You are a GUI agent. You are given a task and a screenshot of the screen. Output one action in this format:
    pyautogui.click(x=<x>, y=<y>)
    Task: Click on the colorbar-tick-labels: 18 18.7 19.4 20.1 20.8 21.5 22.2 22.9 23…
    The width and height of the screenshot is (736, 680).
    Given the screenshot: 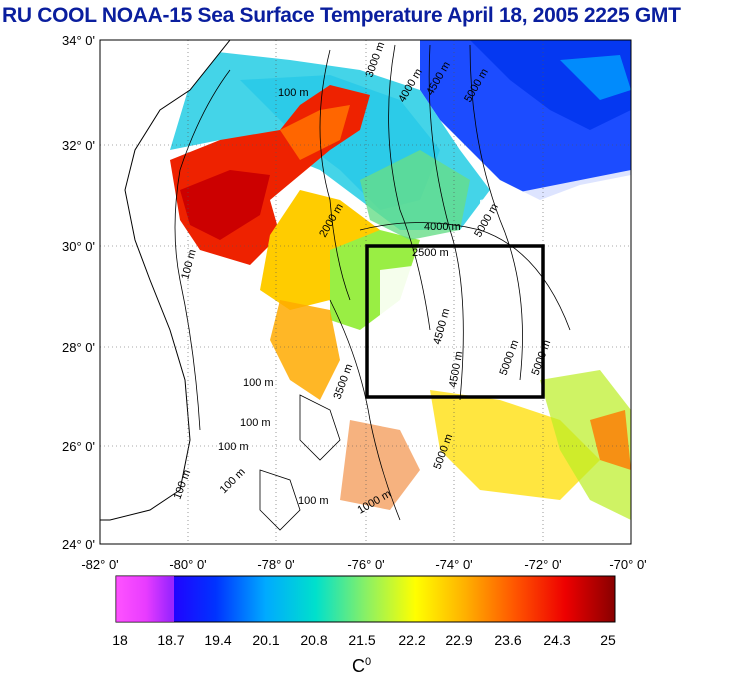 What is the action you would take?
    pyautogui.click(x=368, y=642)
    